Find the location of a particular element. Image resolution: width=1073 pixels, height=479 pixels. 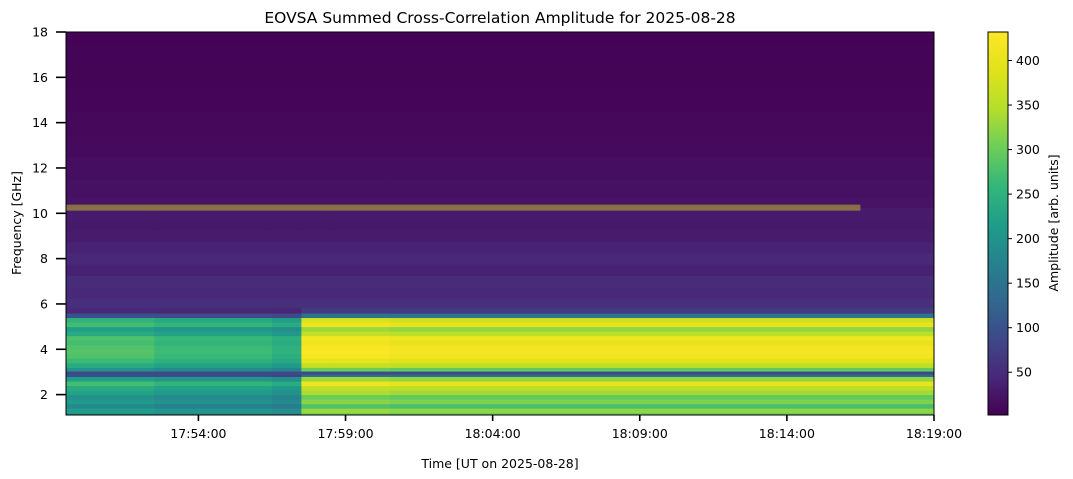

y-tick-label: 10 is located at coordinates (40, 213).